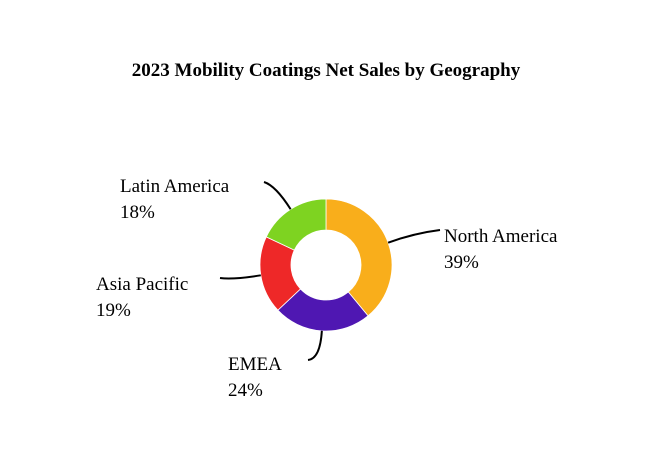  Describe the element at coordinates (414, 236) in the screenshot. I see `leader-line-north-america` at that location.